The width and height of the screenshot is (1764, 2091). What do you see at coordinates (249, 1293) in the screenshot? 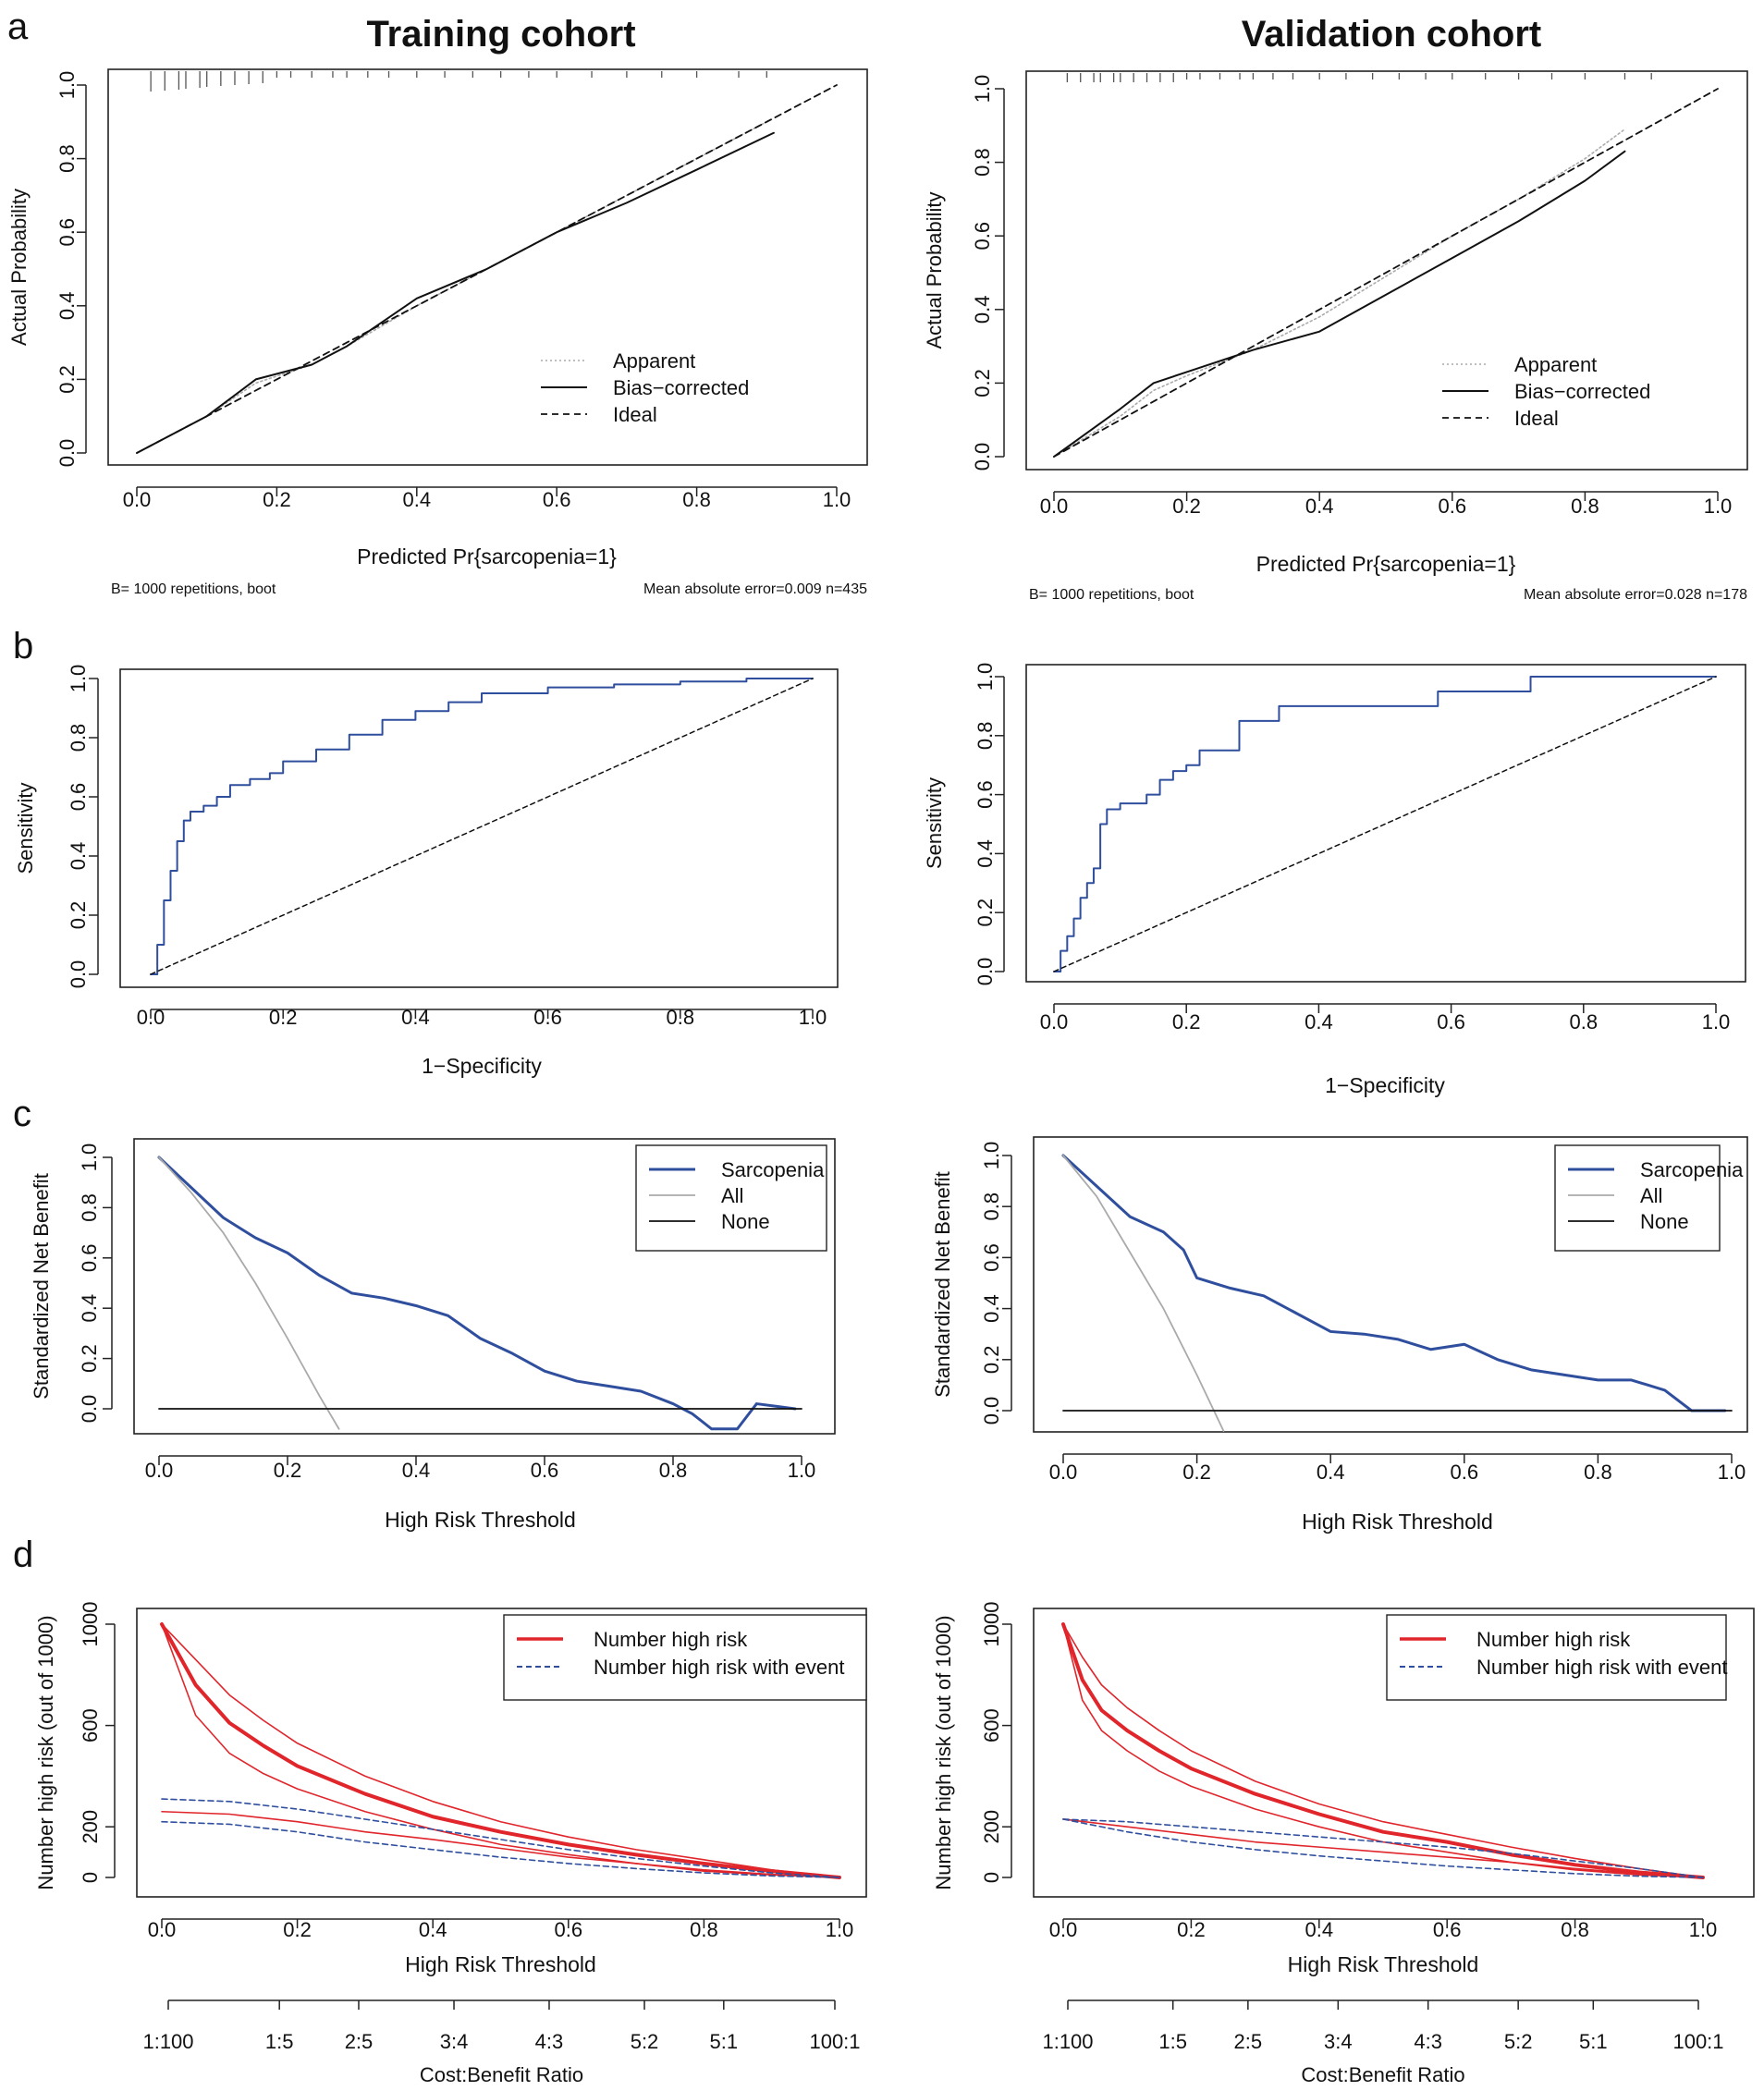
I see `dca-train-series-all` at bounding box center [249, 1293].